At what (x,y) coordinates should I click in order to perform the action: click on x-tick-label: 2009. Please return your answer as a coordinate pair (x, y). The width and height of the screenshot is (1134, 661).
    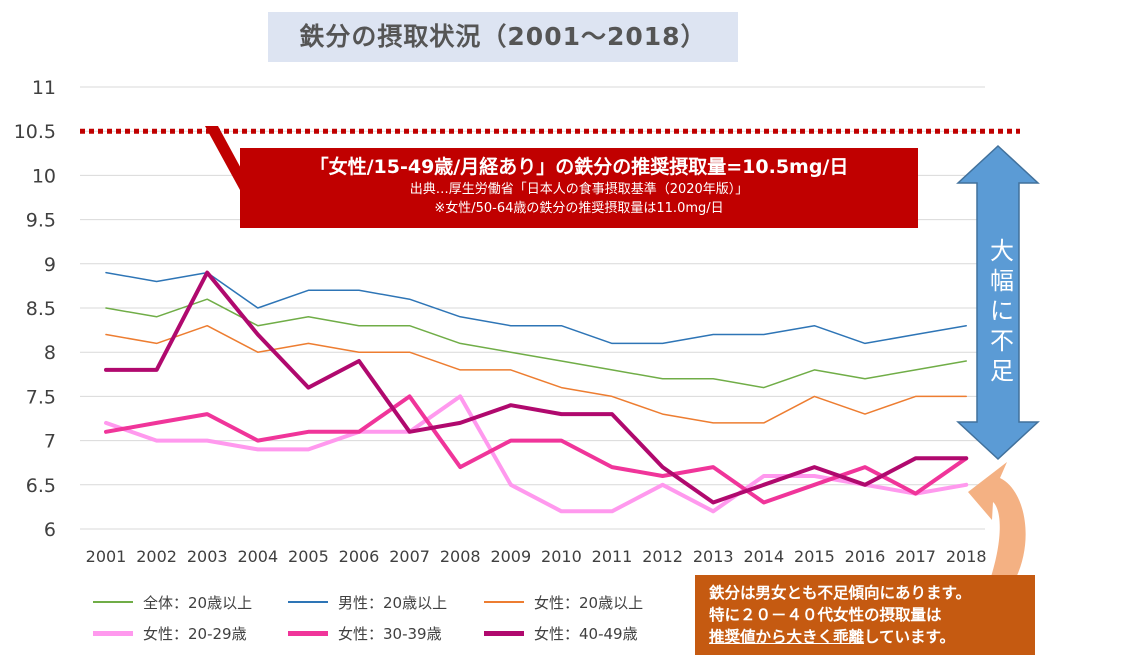
    Looking at the image, I should click on (510, 556).